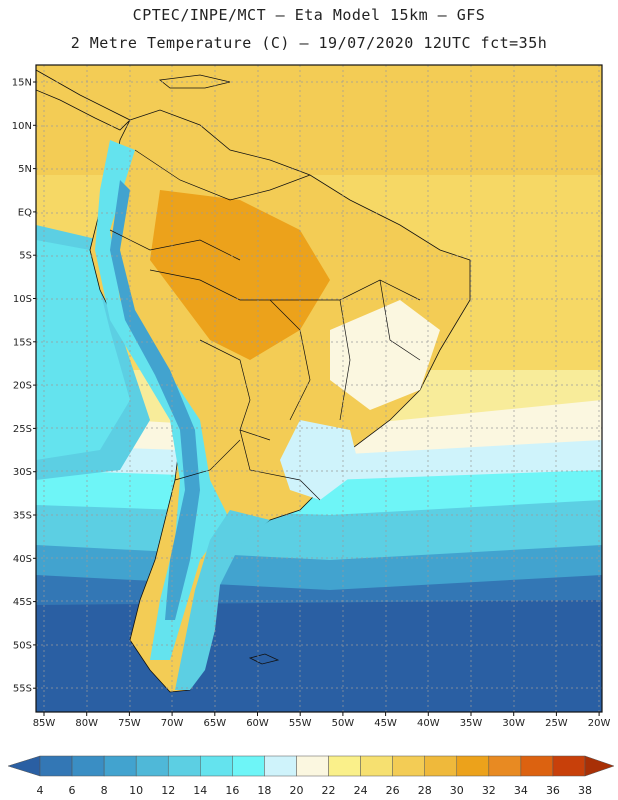 The width and height of the screenshot is (618, 800). What do you see at coordinates (195, 81) in the screenshot?
I see `caribbean-islands` at bounding box center [195, 81].